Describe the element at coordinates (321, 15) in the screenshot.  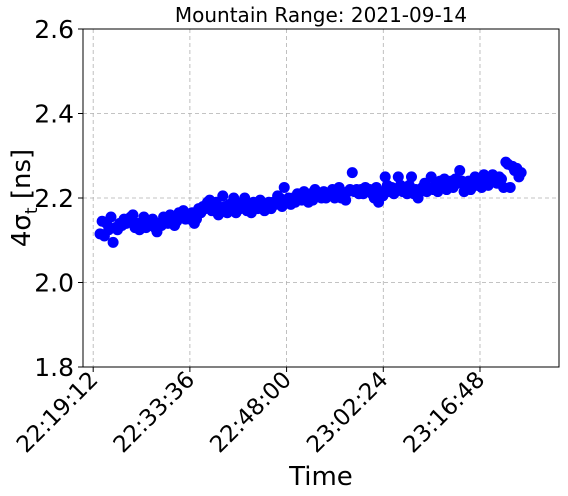
I see `chart-title: Mountain Range: 2021-09-14` at that location.